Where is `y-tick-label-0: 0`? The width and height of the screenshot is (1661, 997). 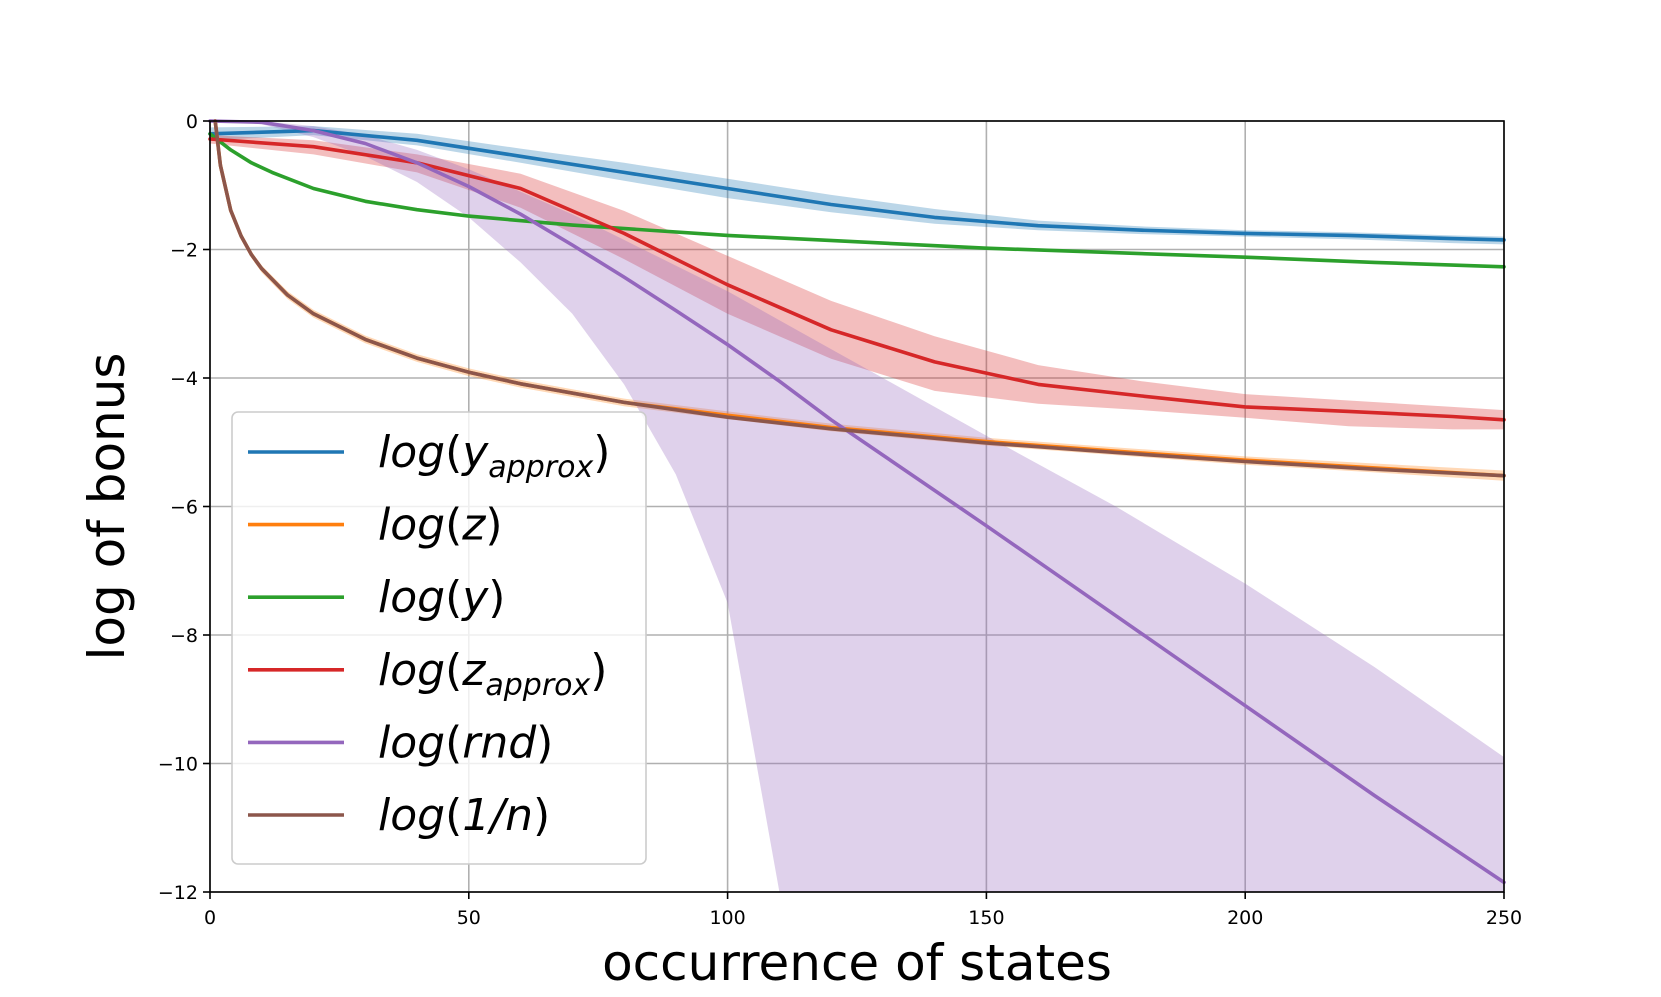
y-tick-label-0: 0 is located at coordinates (192, 122).